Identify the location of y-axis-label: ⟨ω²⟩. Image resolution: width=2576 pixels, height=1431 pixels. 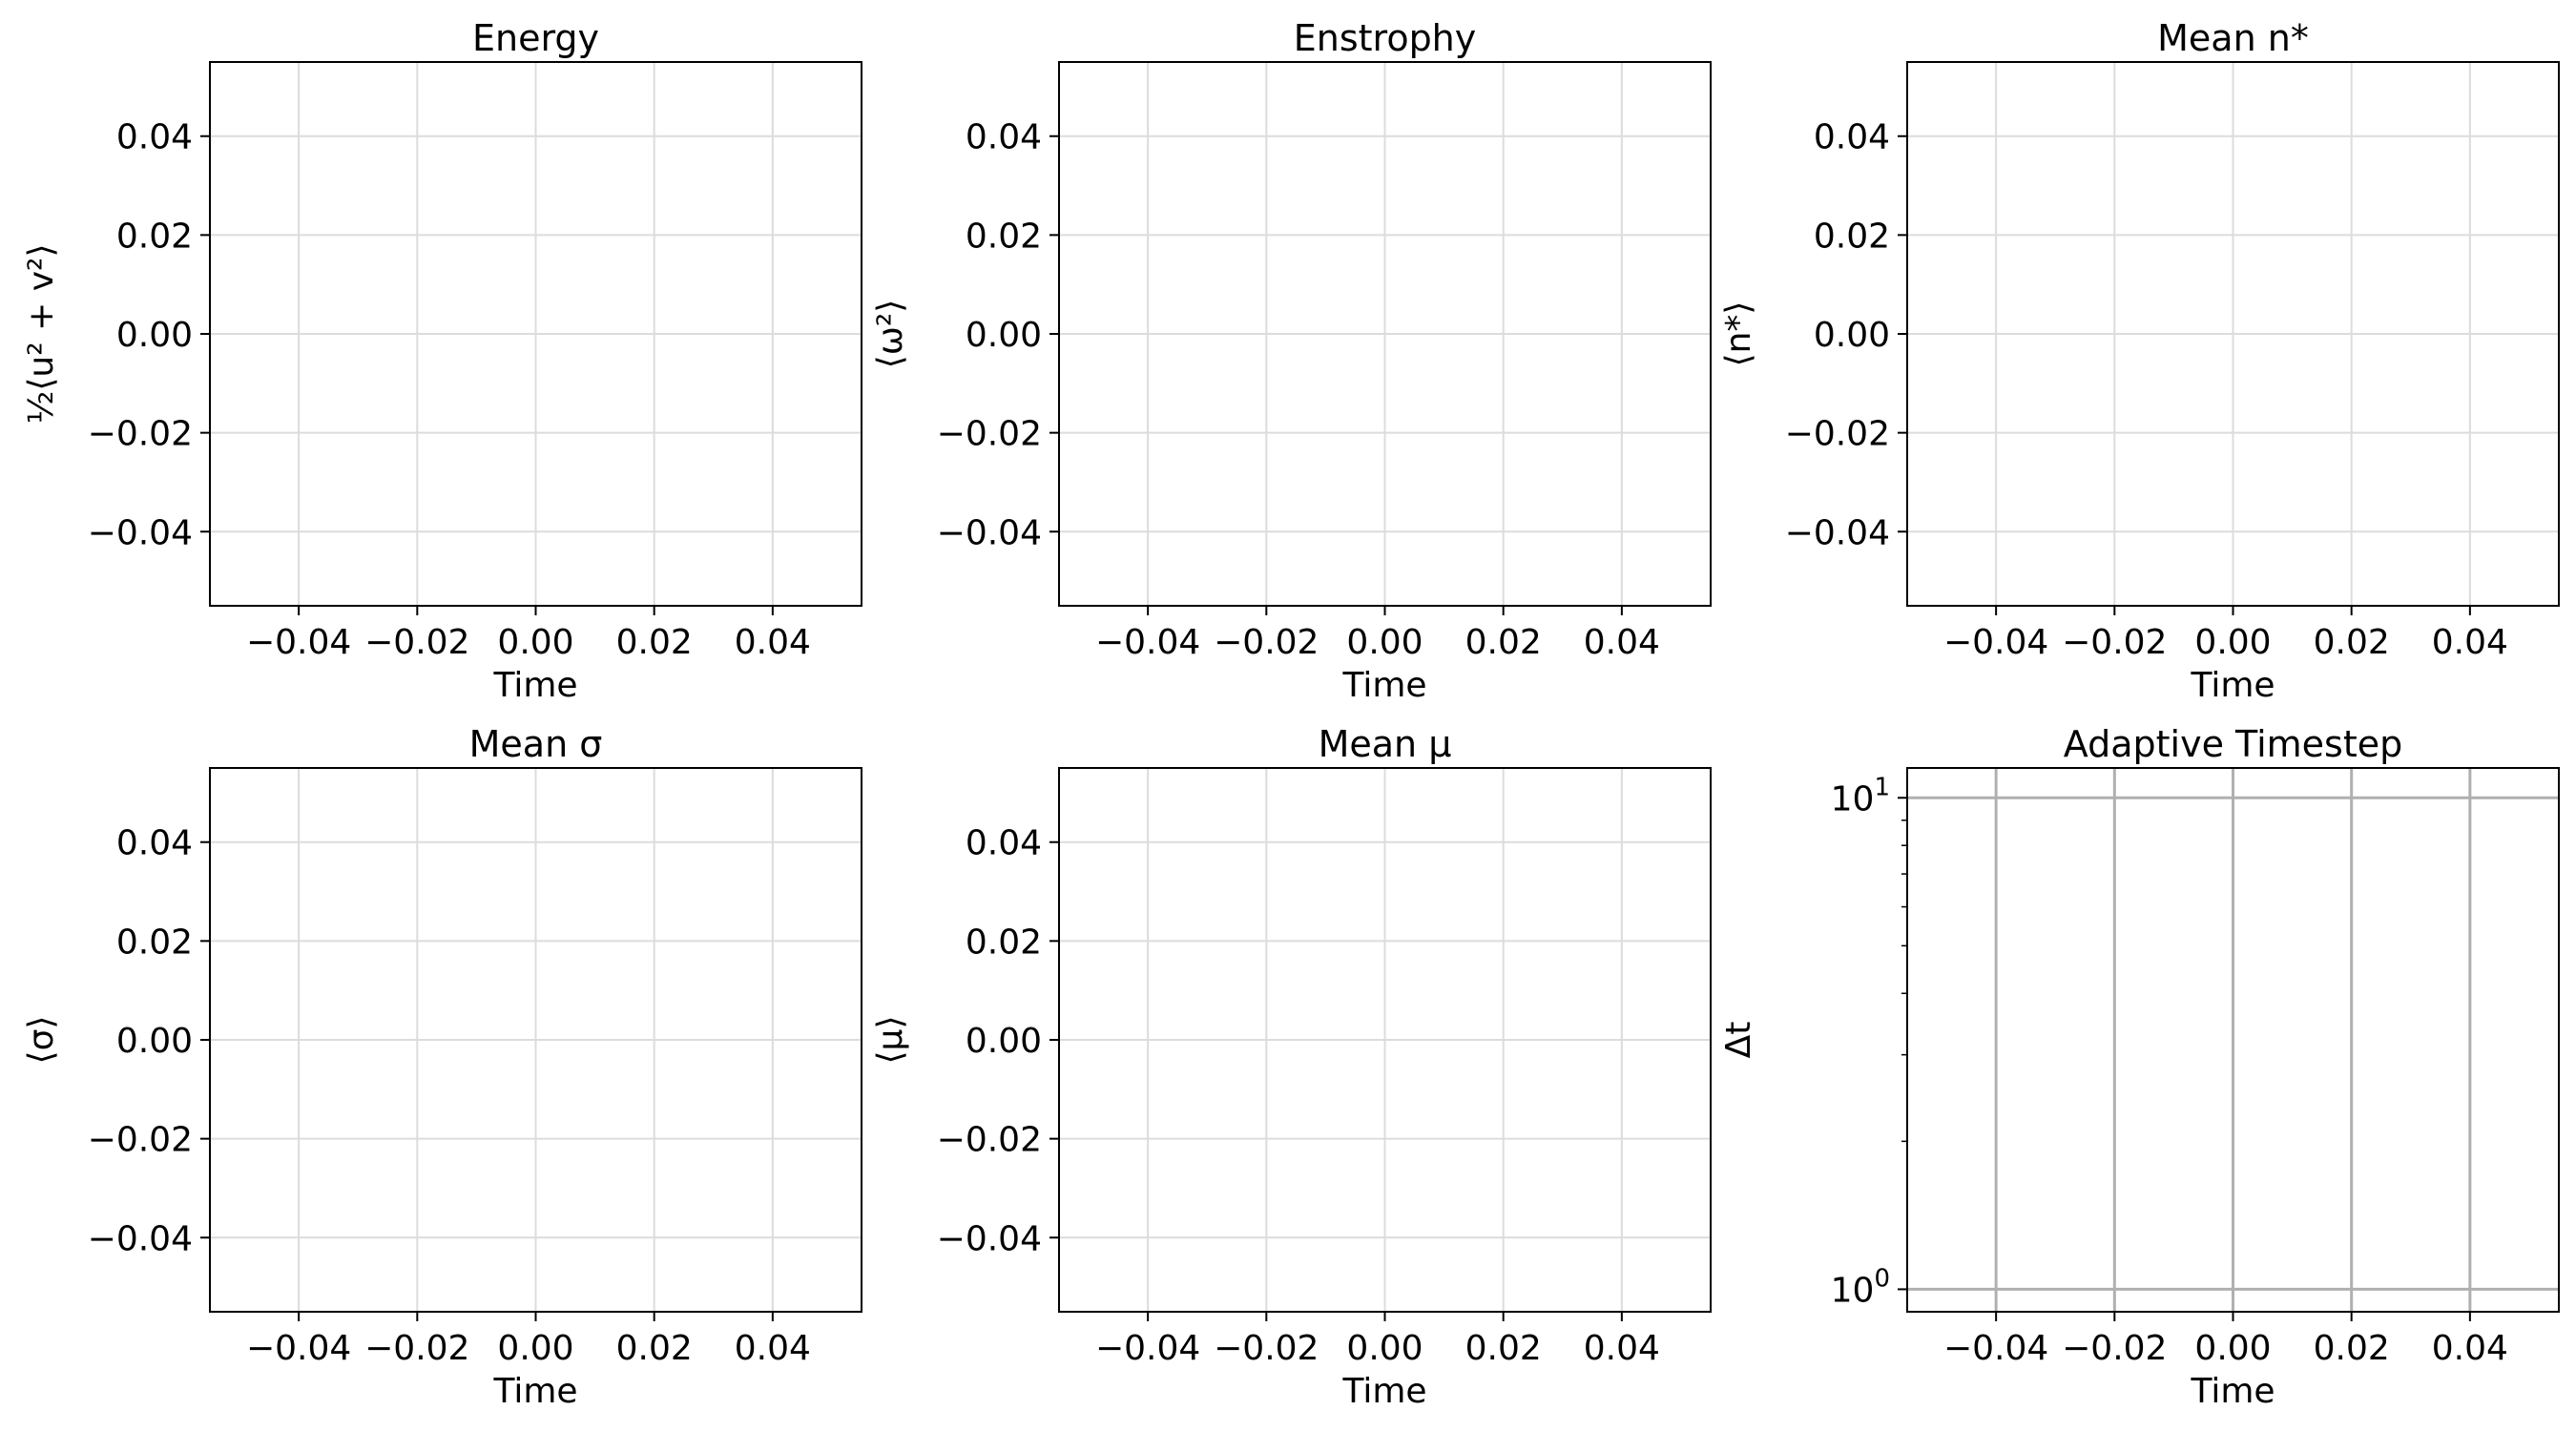
(890, 334).